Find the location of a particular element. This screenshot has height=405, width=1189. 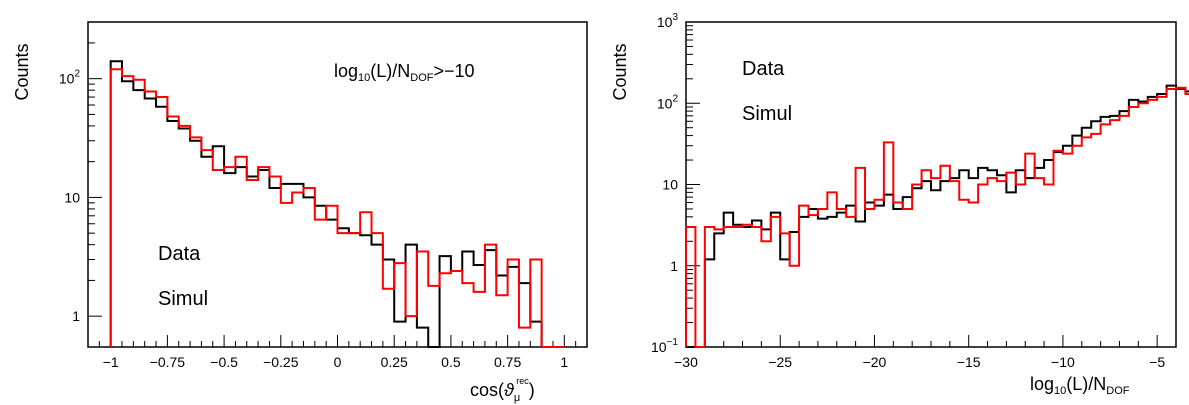

x-tick-label: 1 is located at coordinates (564, 362).